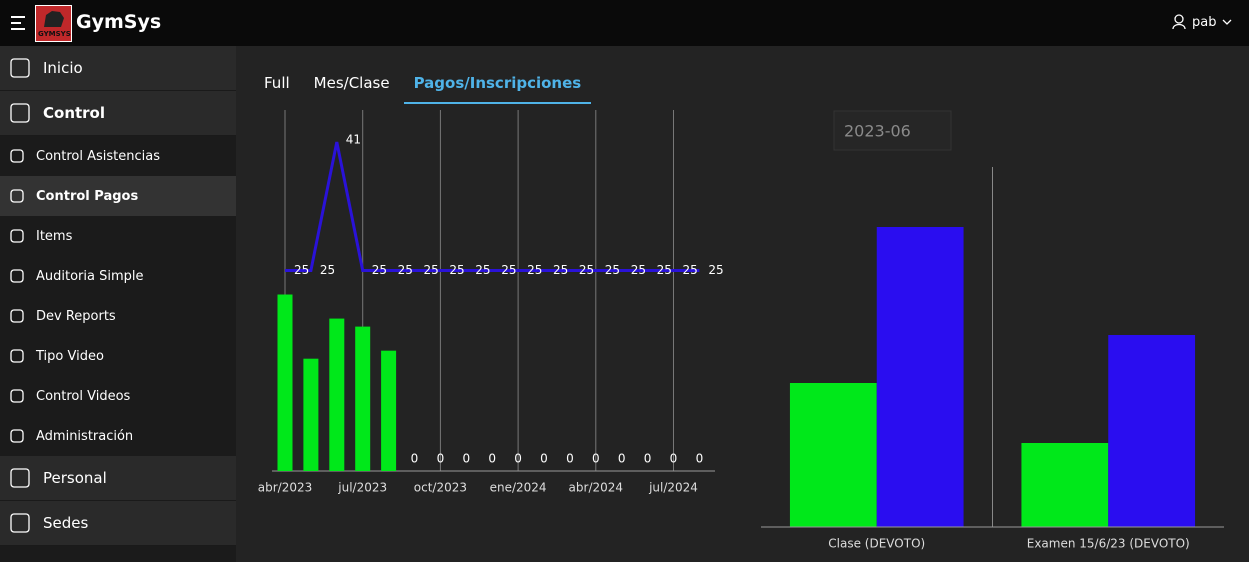  I want to click on nav-item: Dev Reports, so click(118, 316).